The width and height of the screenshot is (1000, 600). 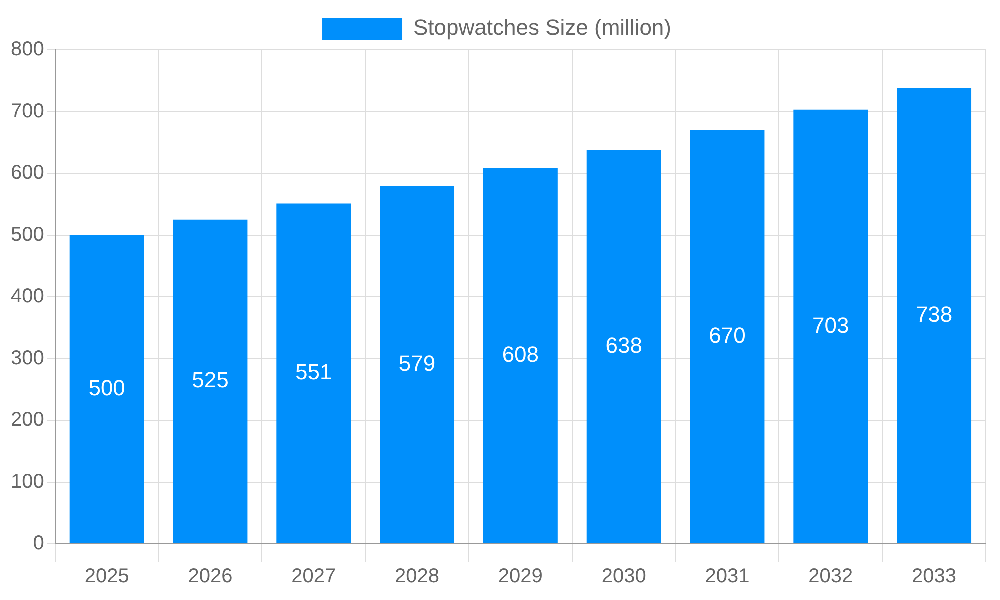 What do you see at coordinates (727, 577) in the screenshot?
I see `x-tick-label: 2031` at bounding box center [727, 577].